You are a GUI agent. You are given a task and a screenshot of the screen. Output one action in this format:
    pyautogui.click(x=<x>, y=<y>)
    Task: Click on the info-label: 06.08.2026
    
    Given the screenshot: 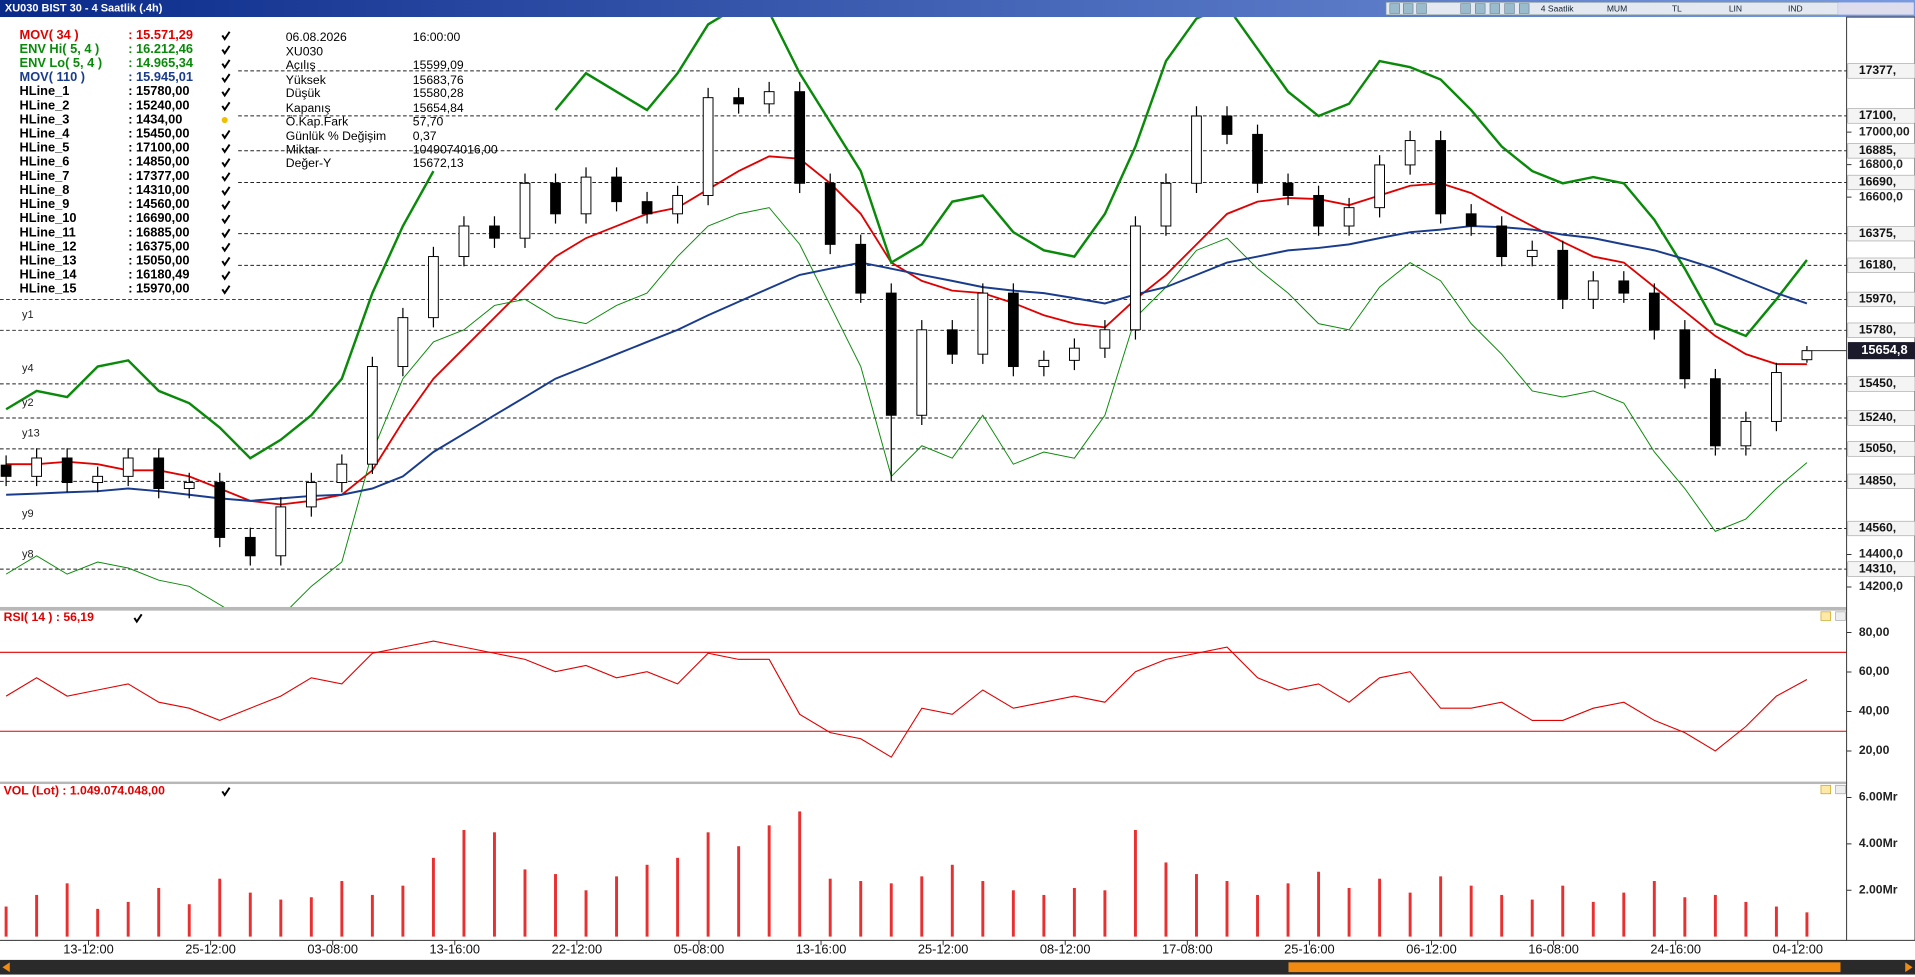 What is the action you would take?
    pyautogui.click(x=316, y=37)
    